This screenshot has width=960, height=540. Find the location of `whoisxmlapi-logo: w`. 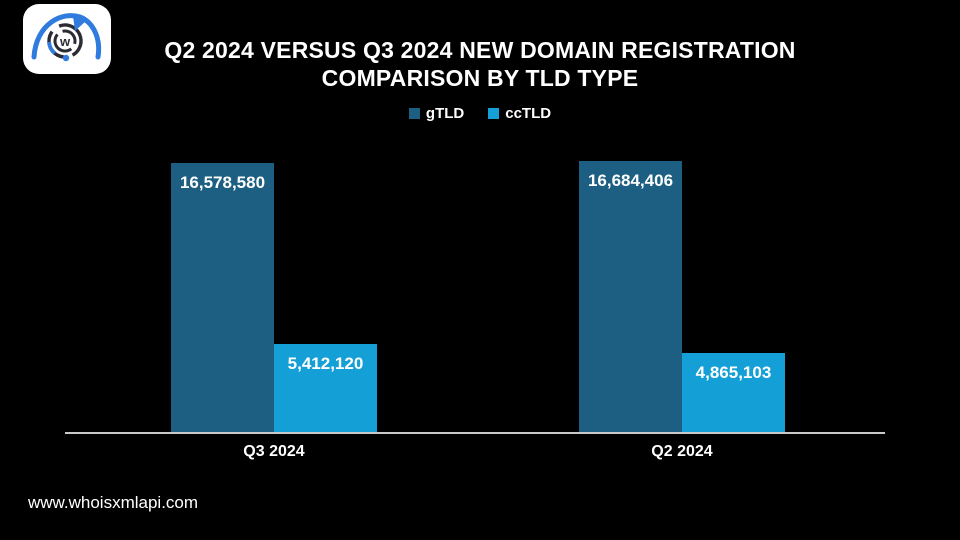

whoisxmlapi-logo: w is located at coordinates (67, 39).